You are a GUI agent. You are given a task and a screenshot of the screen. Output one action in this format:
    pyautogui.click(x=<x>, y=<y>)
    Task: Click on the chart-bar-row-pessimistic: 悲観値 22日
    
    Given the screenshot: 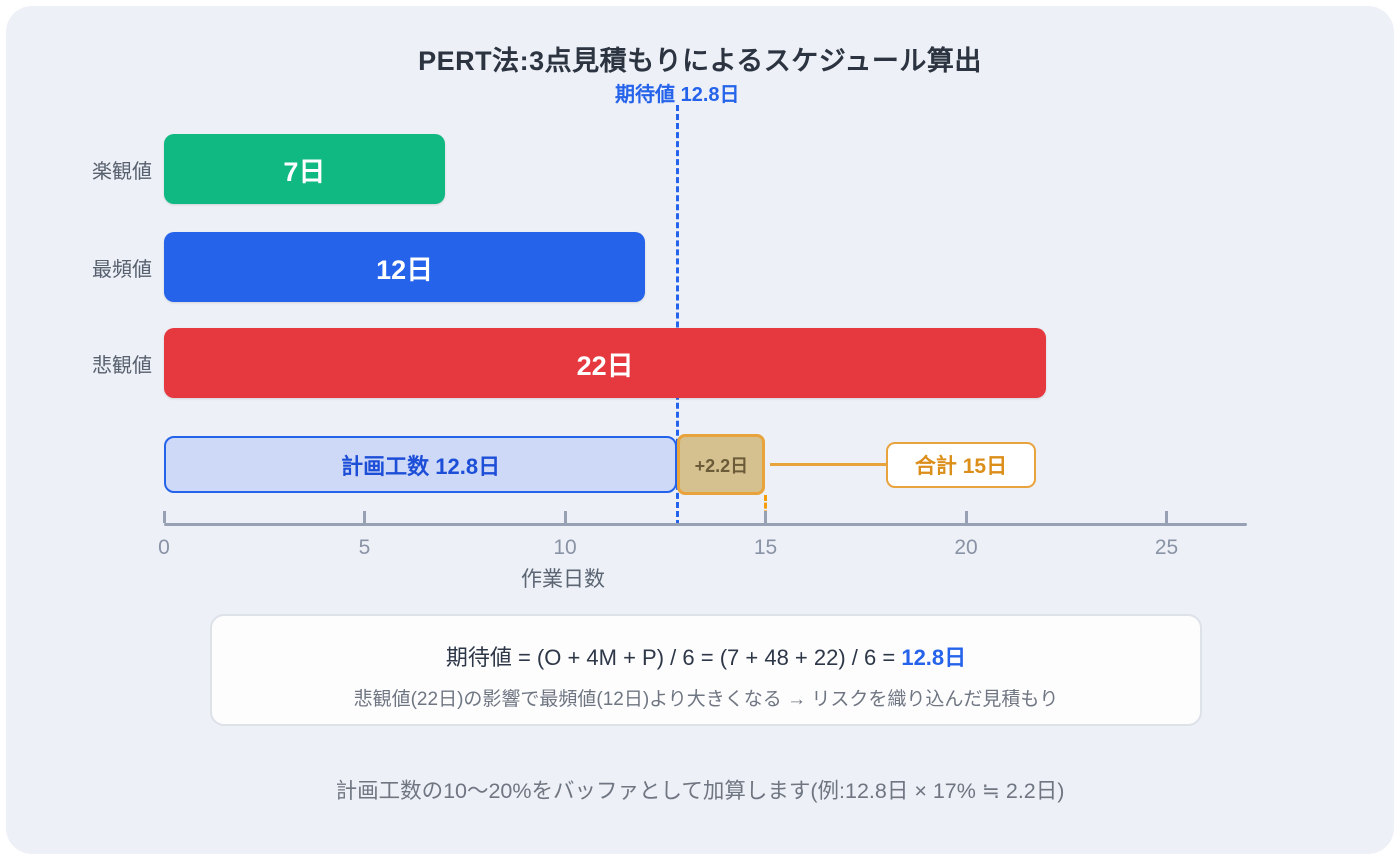 What is the action you would take?
    pyautogui.click(x=700, y=363)
    